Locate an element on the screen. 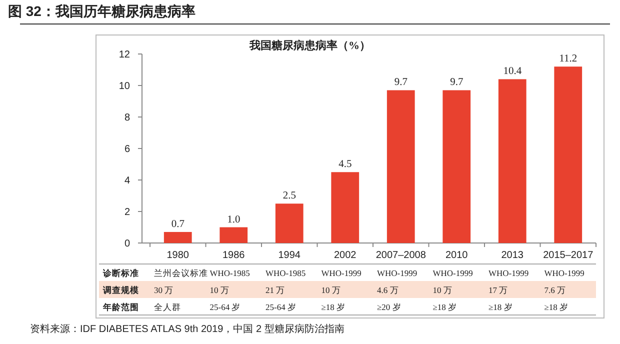 The image size is (620, 344). data-label: 11.2 is located at coordinates (568, 59).